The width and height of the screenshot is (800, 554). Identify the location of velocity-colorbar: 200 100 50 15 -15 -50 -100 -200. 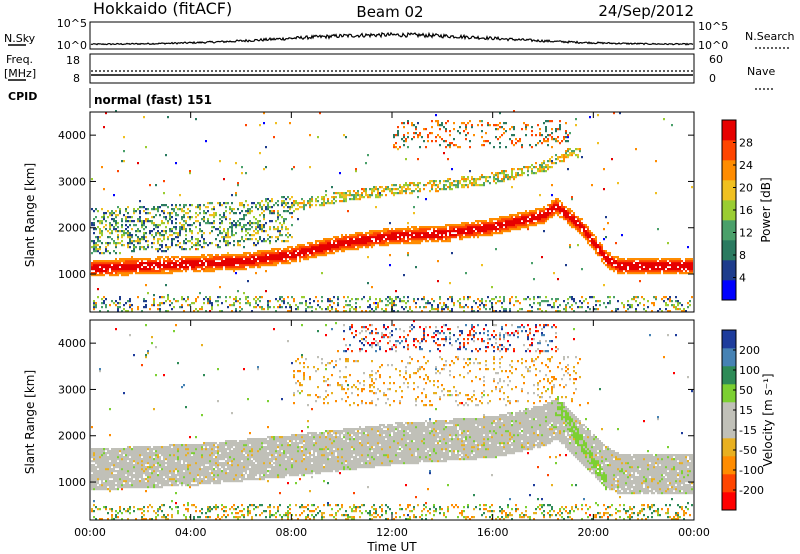
(742, 420).